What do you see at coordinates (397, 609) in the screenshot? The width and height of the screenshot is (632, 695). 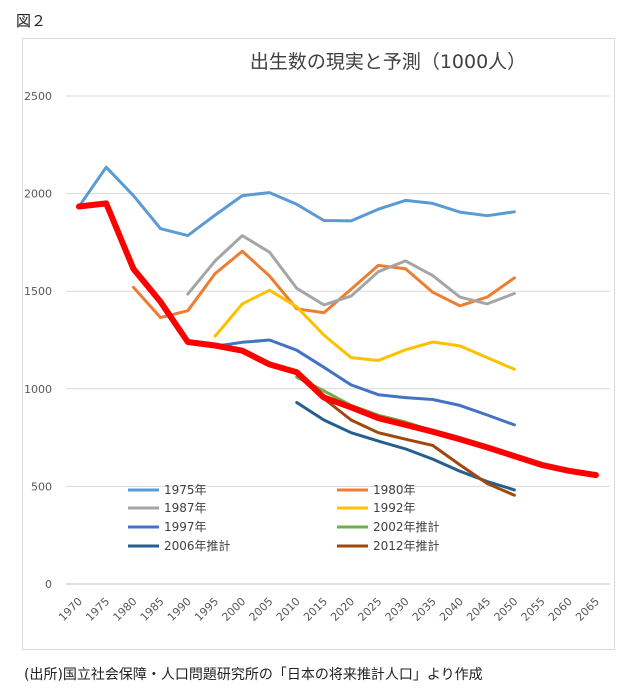 I see `x-tick-label: 2030` at bounding box center [397, 609].